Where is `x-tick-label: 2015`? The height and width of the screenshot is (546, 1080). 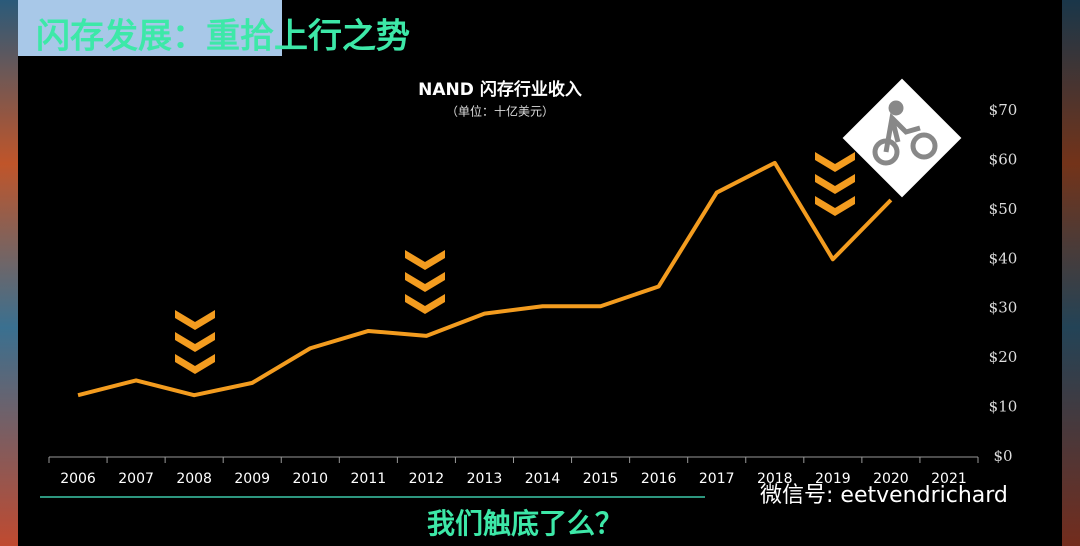 x-tick-label: 2015 is located at coordinates (601, 479).